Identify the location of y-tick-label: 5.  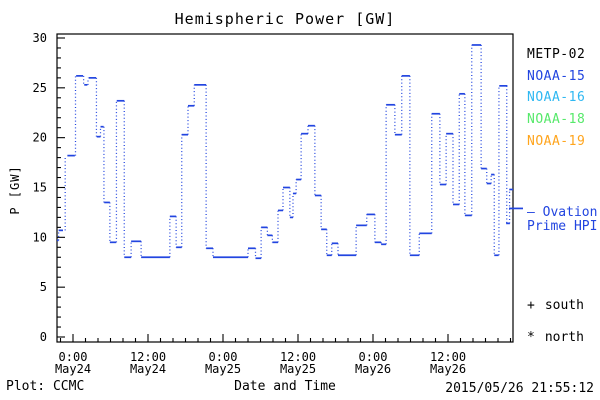
(43, 287).